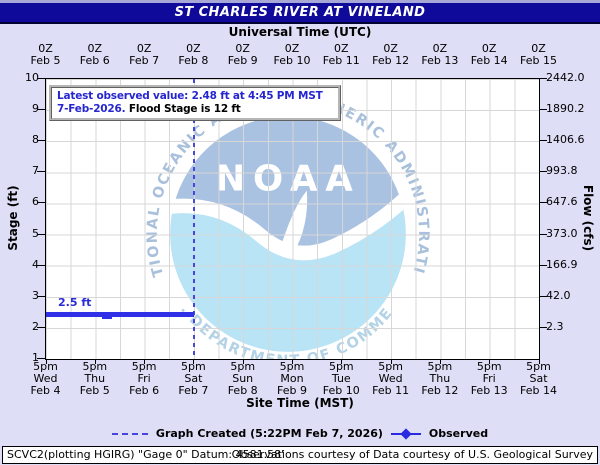 This screenshot has height=465, width=600. I want to click on stage-tick-label: 10, so click(32, 77).